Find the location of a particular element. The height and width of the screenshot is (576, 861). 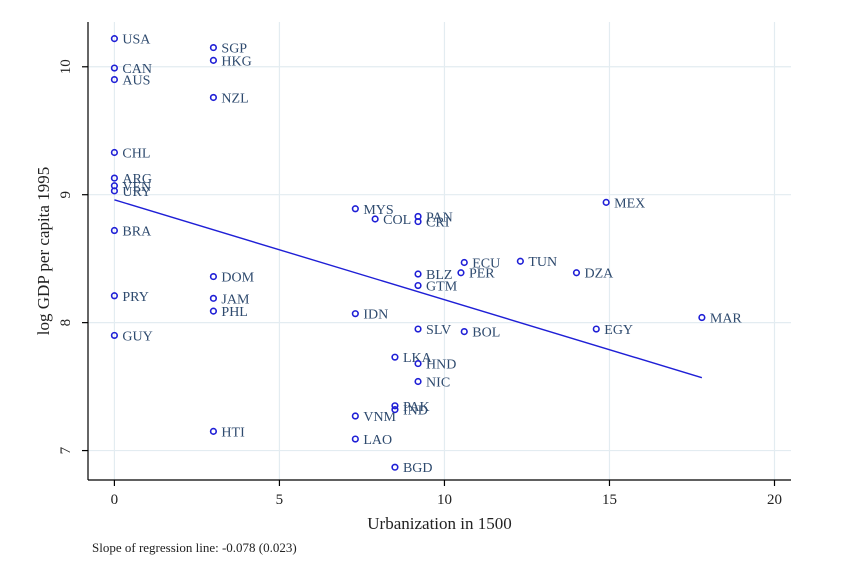

data-point-guy is located at coordinates (114, 335).